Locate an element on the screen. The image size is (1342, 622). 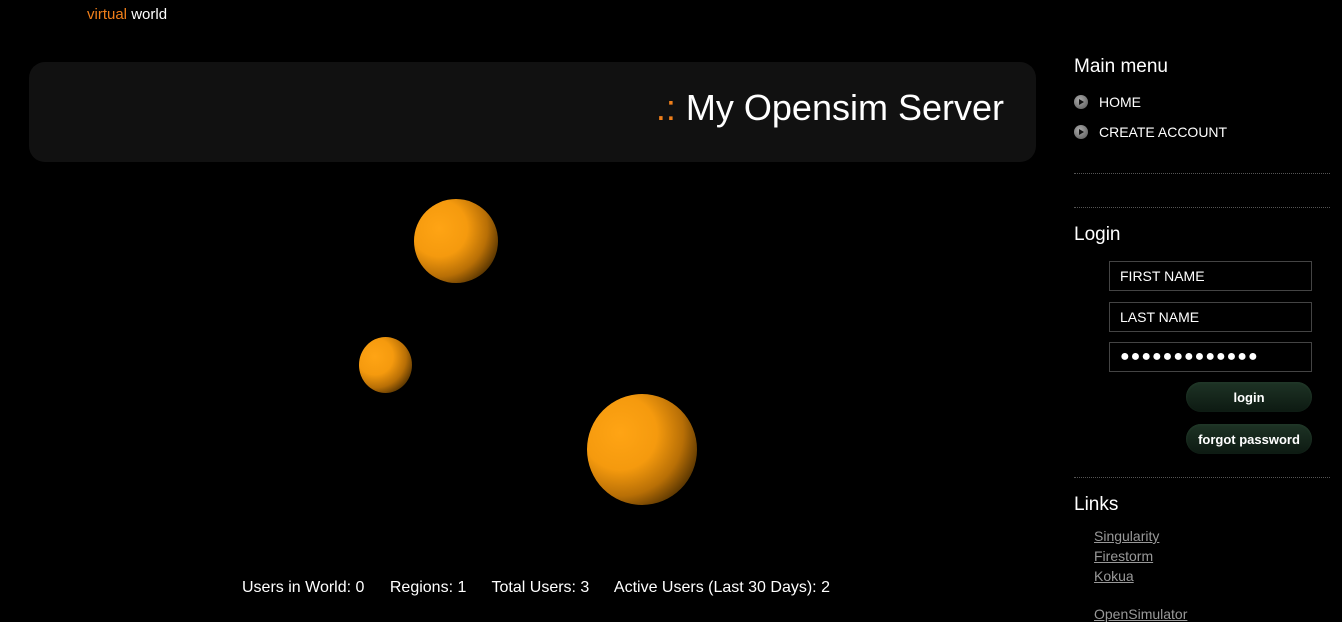
brand-rest-text: world is located at coordinates (149, 14).